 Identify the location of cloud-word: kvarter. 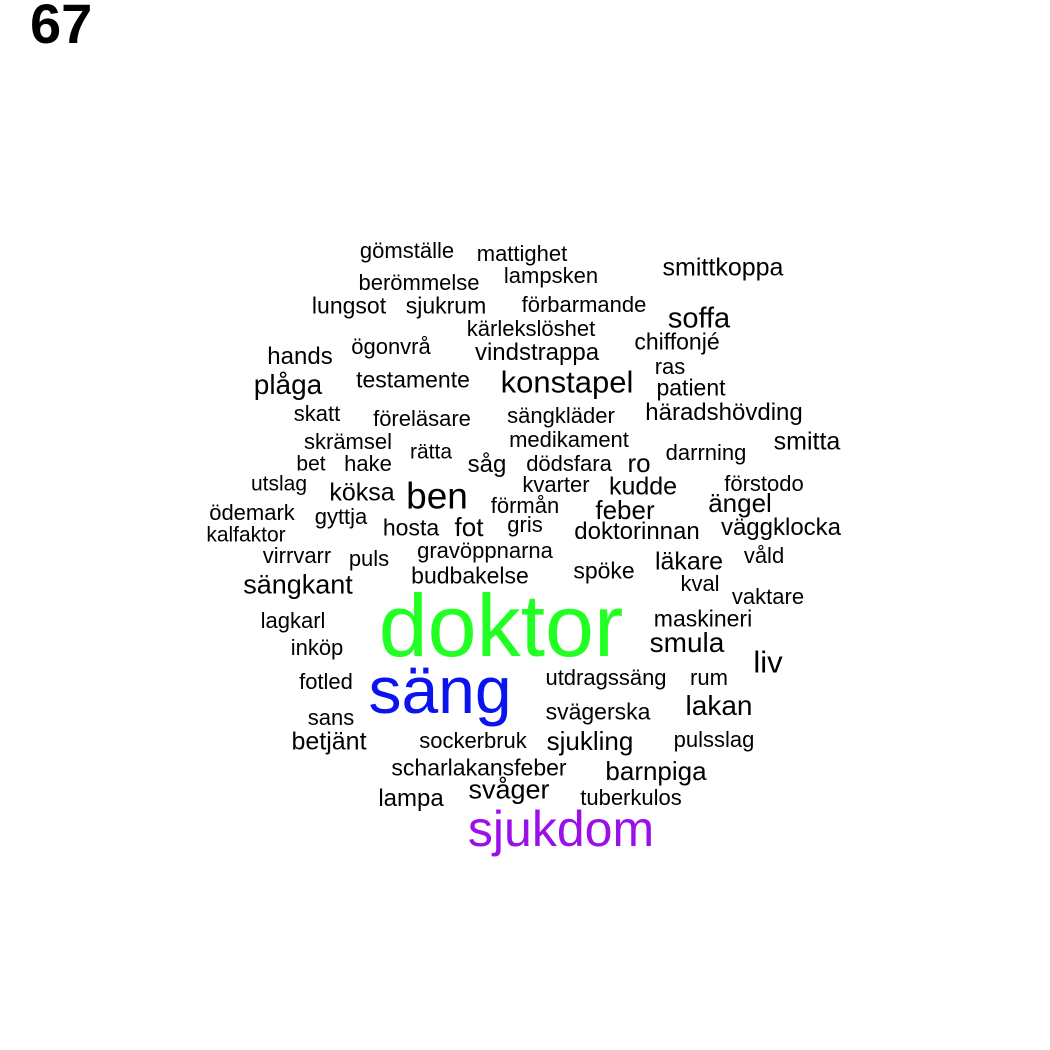
(556, 484).